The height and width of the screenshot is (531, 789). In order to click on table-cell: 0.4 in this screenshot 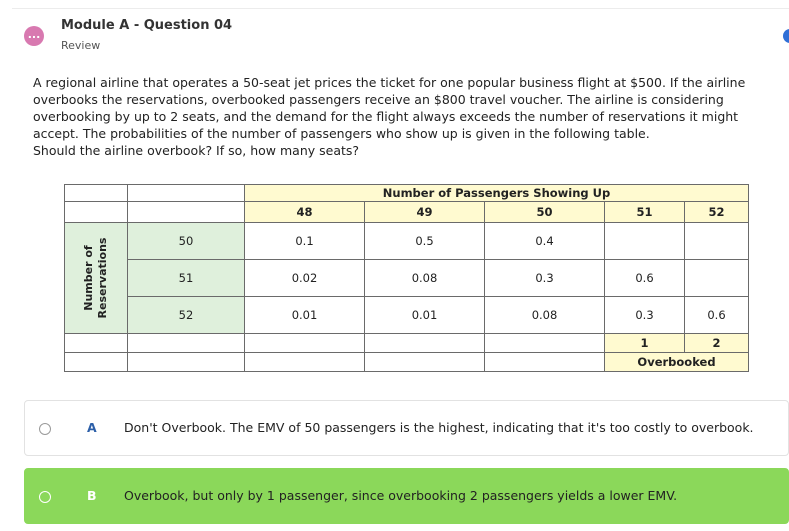, I will do `click(544, 241)`.